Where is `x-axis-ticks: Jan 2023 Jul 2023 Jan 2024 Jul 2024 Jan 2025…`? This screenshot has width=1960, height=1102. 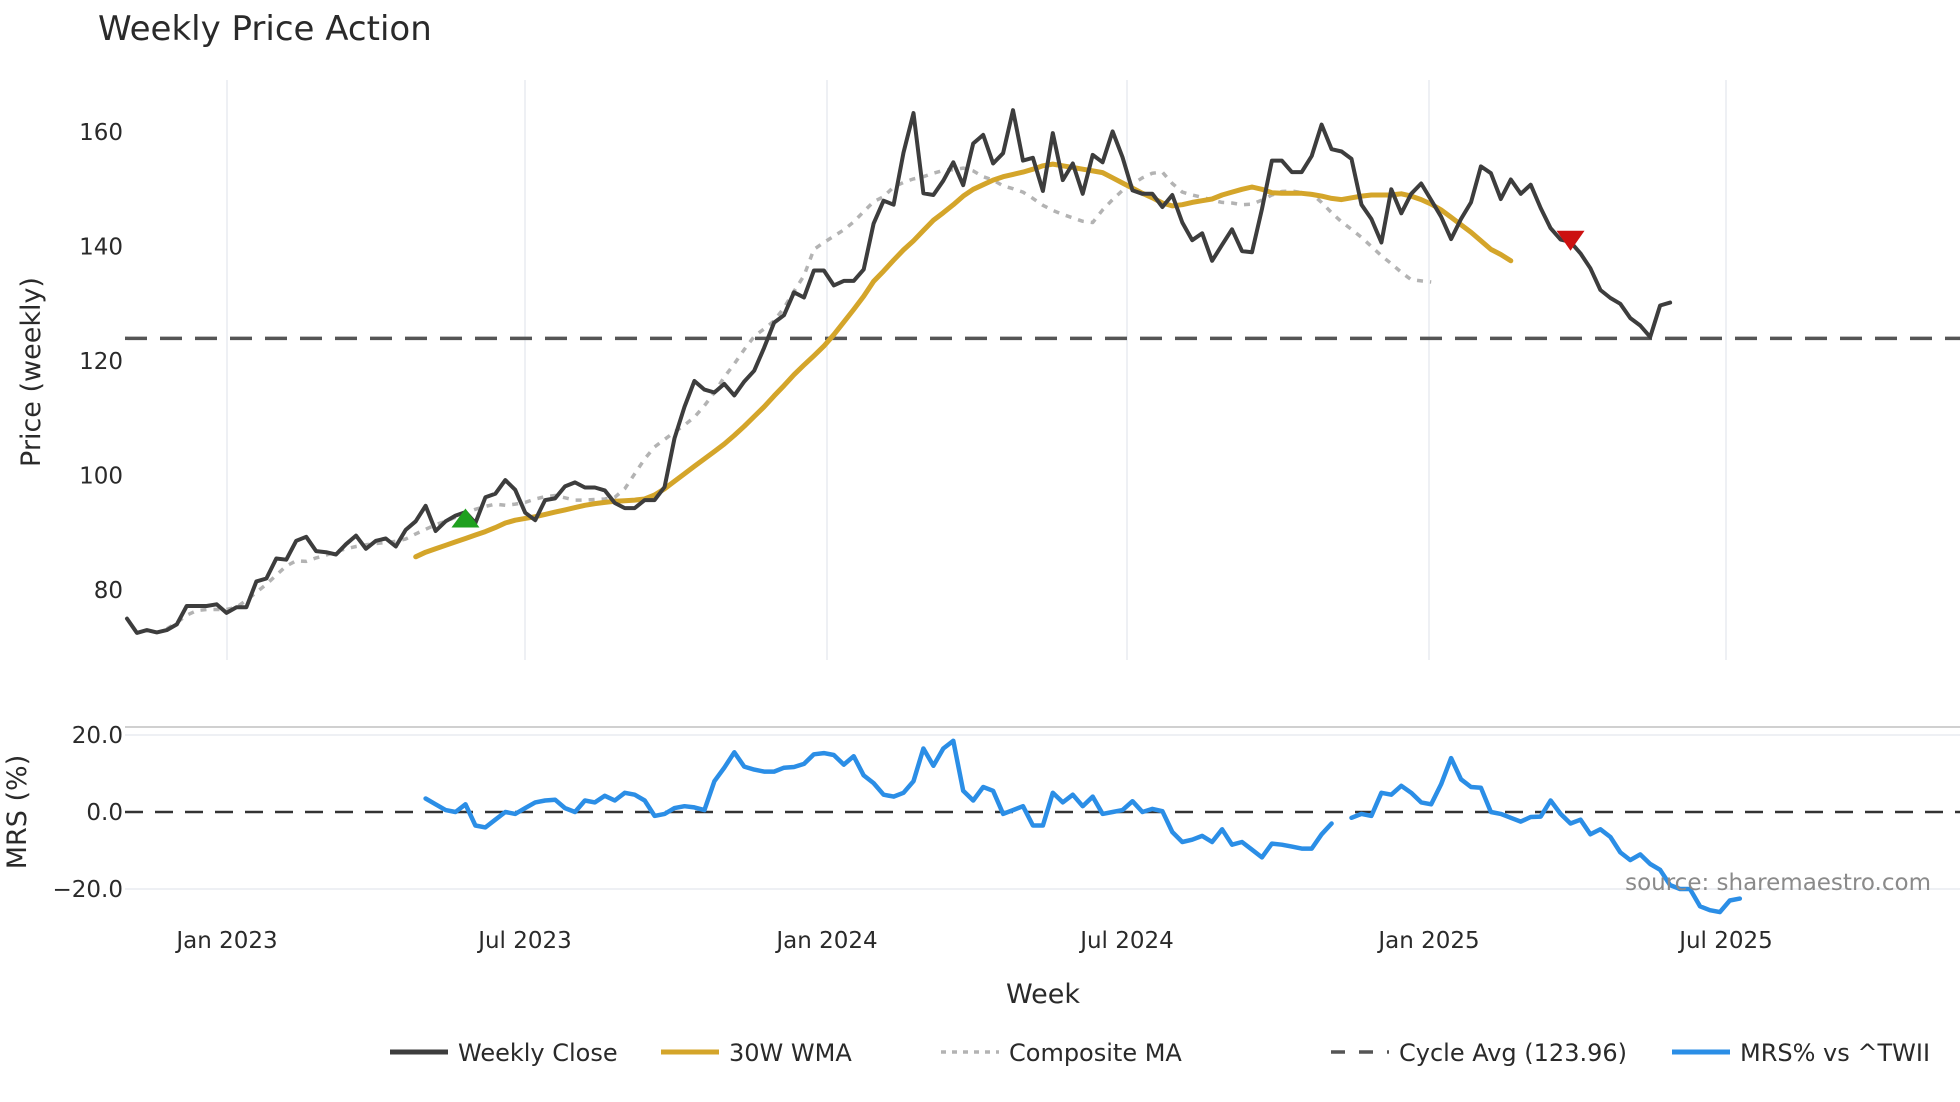
x-axis-ticks: Jan 2023 Jul 2023 Jan 2024 Jul 2024 Jan 2025… is located at coordinates (973, 941).